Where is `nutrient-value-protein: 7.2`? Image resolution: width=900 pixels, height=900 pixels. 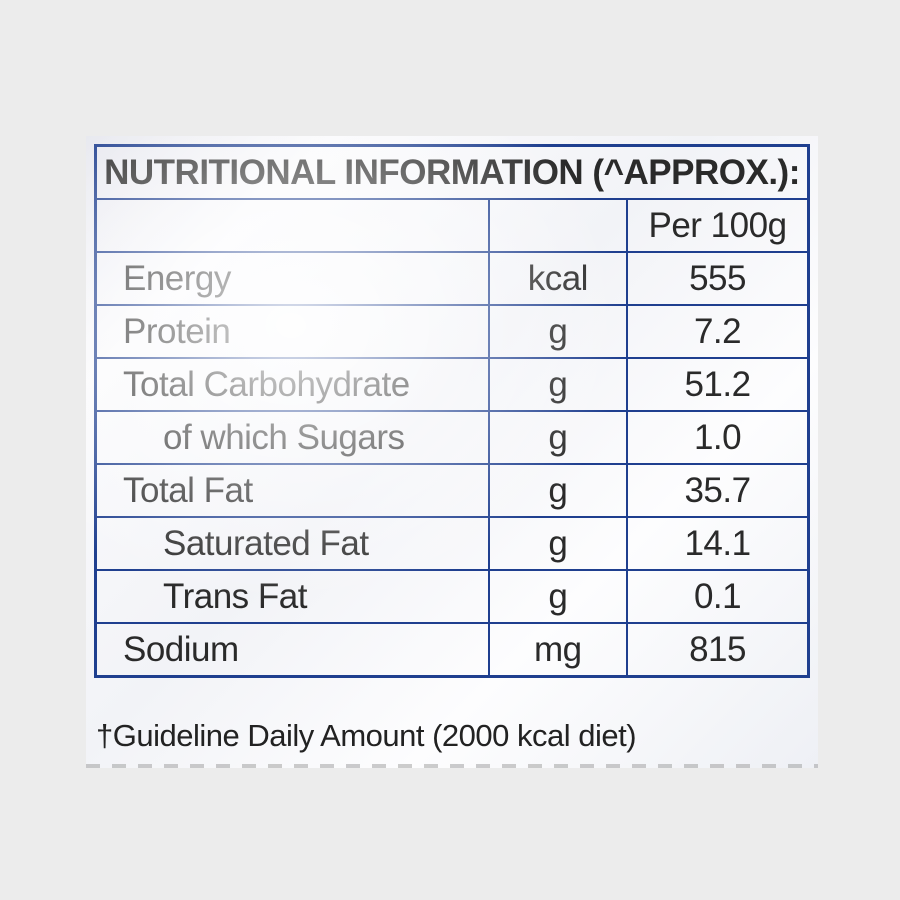
nutrient-value-protein: 7.2 is located at coordinates (718, 331).